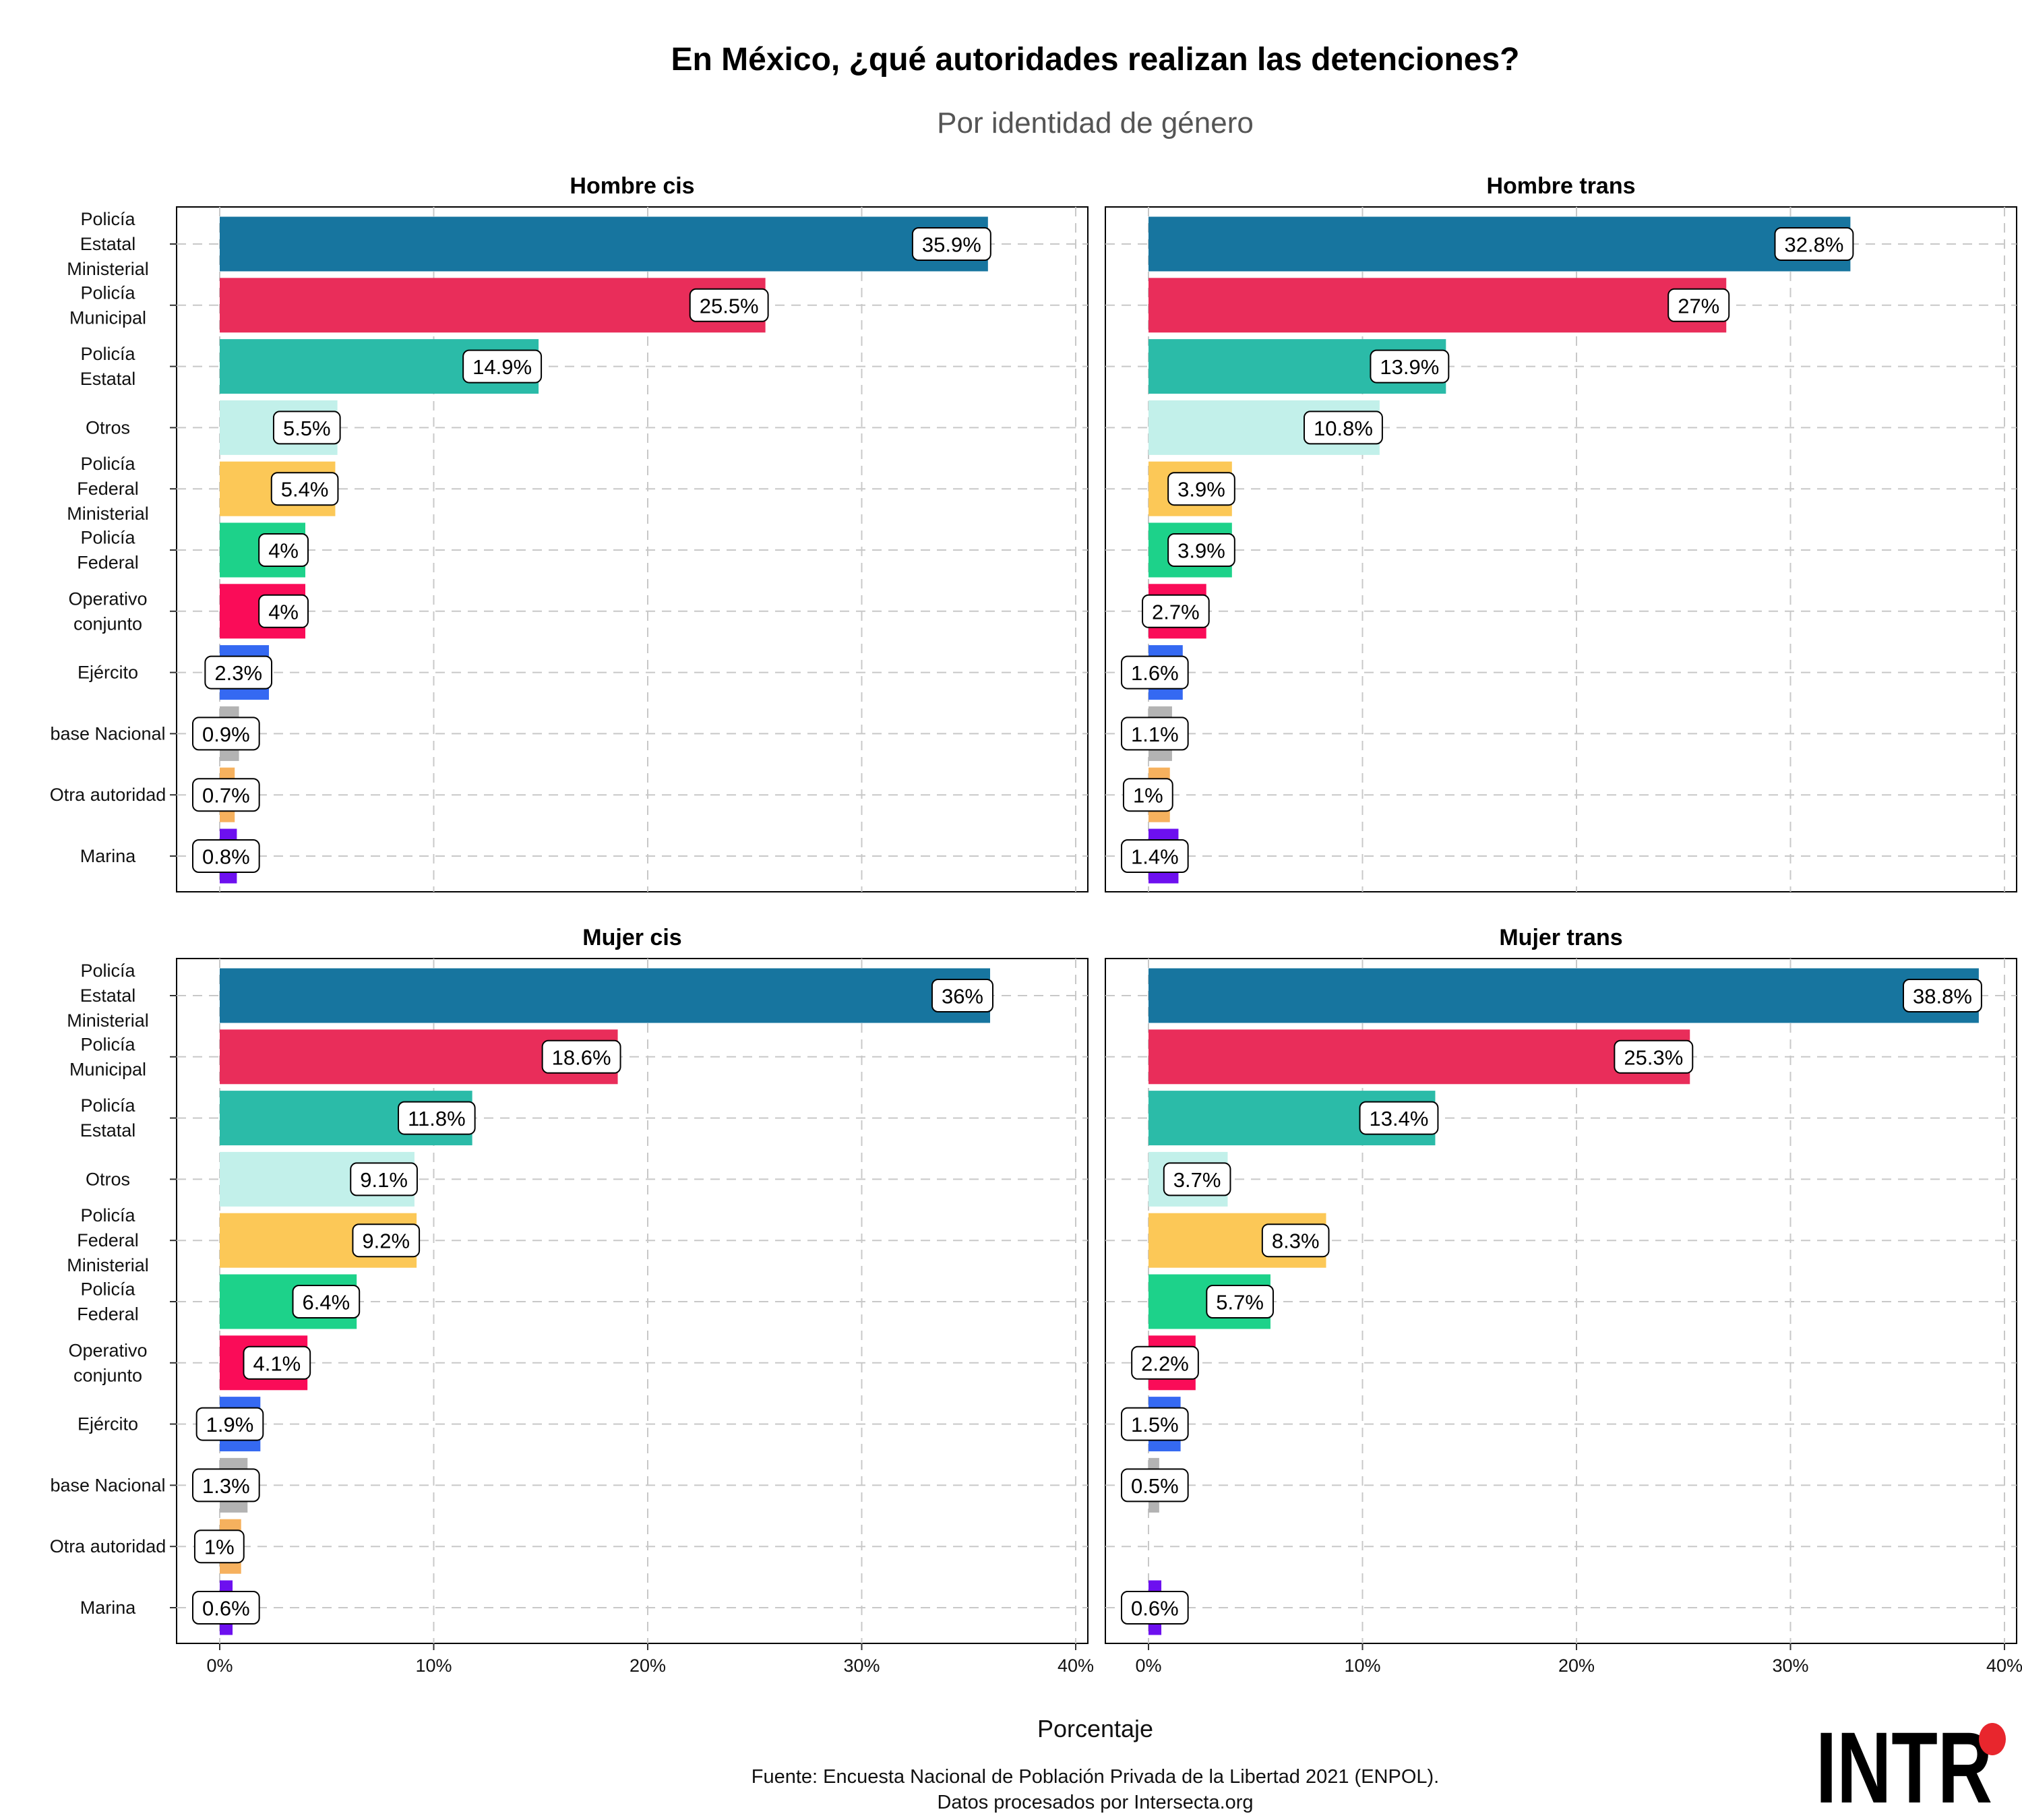  I want to click on intersecta-logo: INTR, so click(1911, 1763).